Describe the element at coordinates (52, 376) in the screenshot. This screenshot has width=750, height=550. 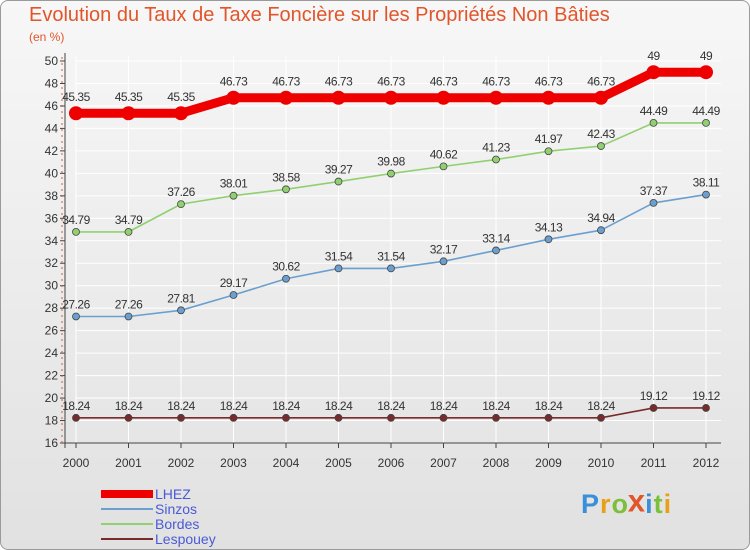
I see `y-tick-label: 22` at that location.